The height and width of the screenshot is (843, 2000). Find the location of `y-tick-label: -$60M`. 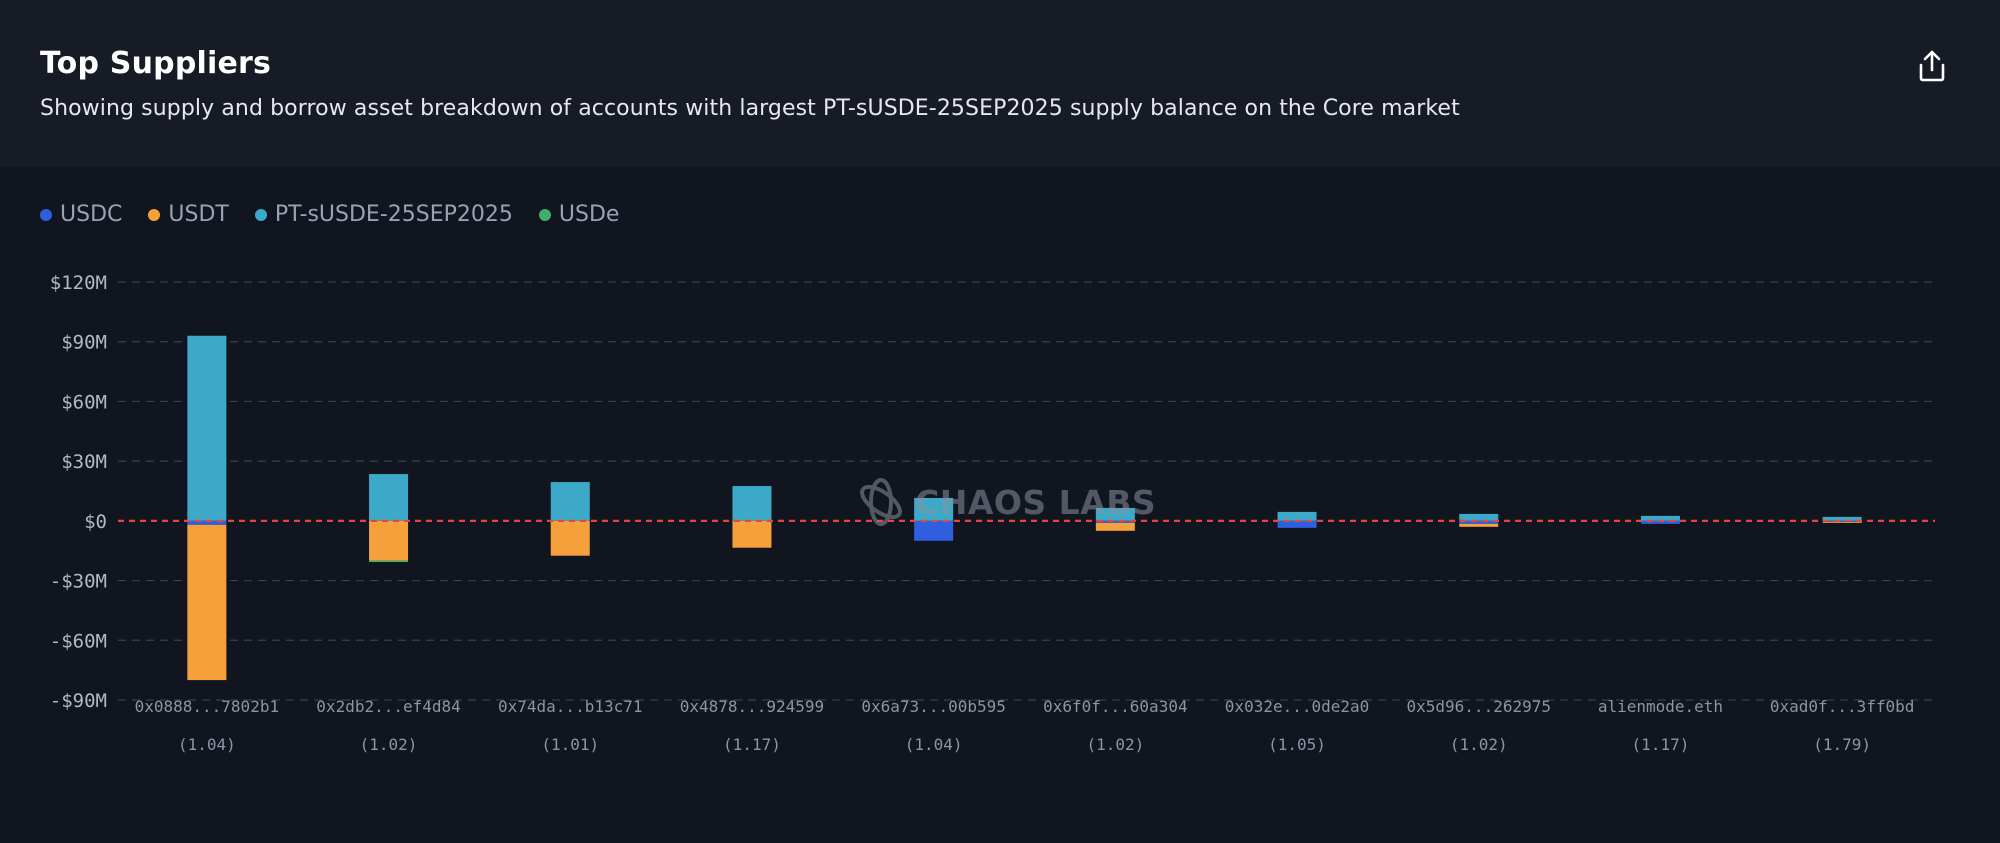

y-tick-label: -$60M is located at coordinates (78, 641).